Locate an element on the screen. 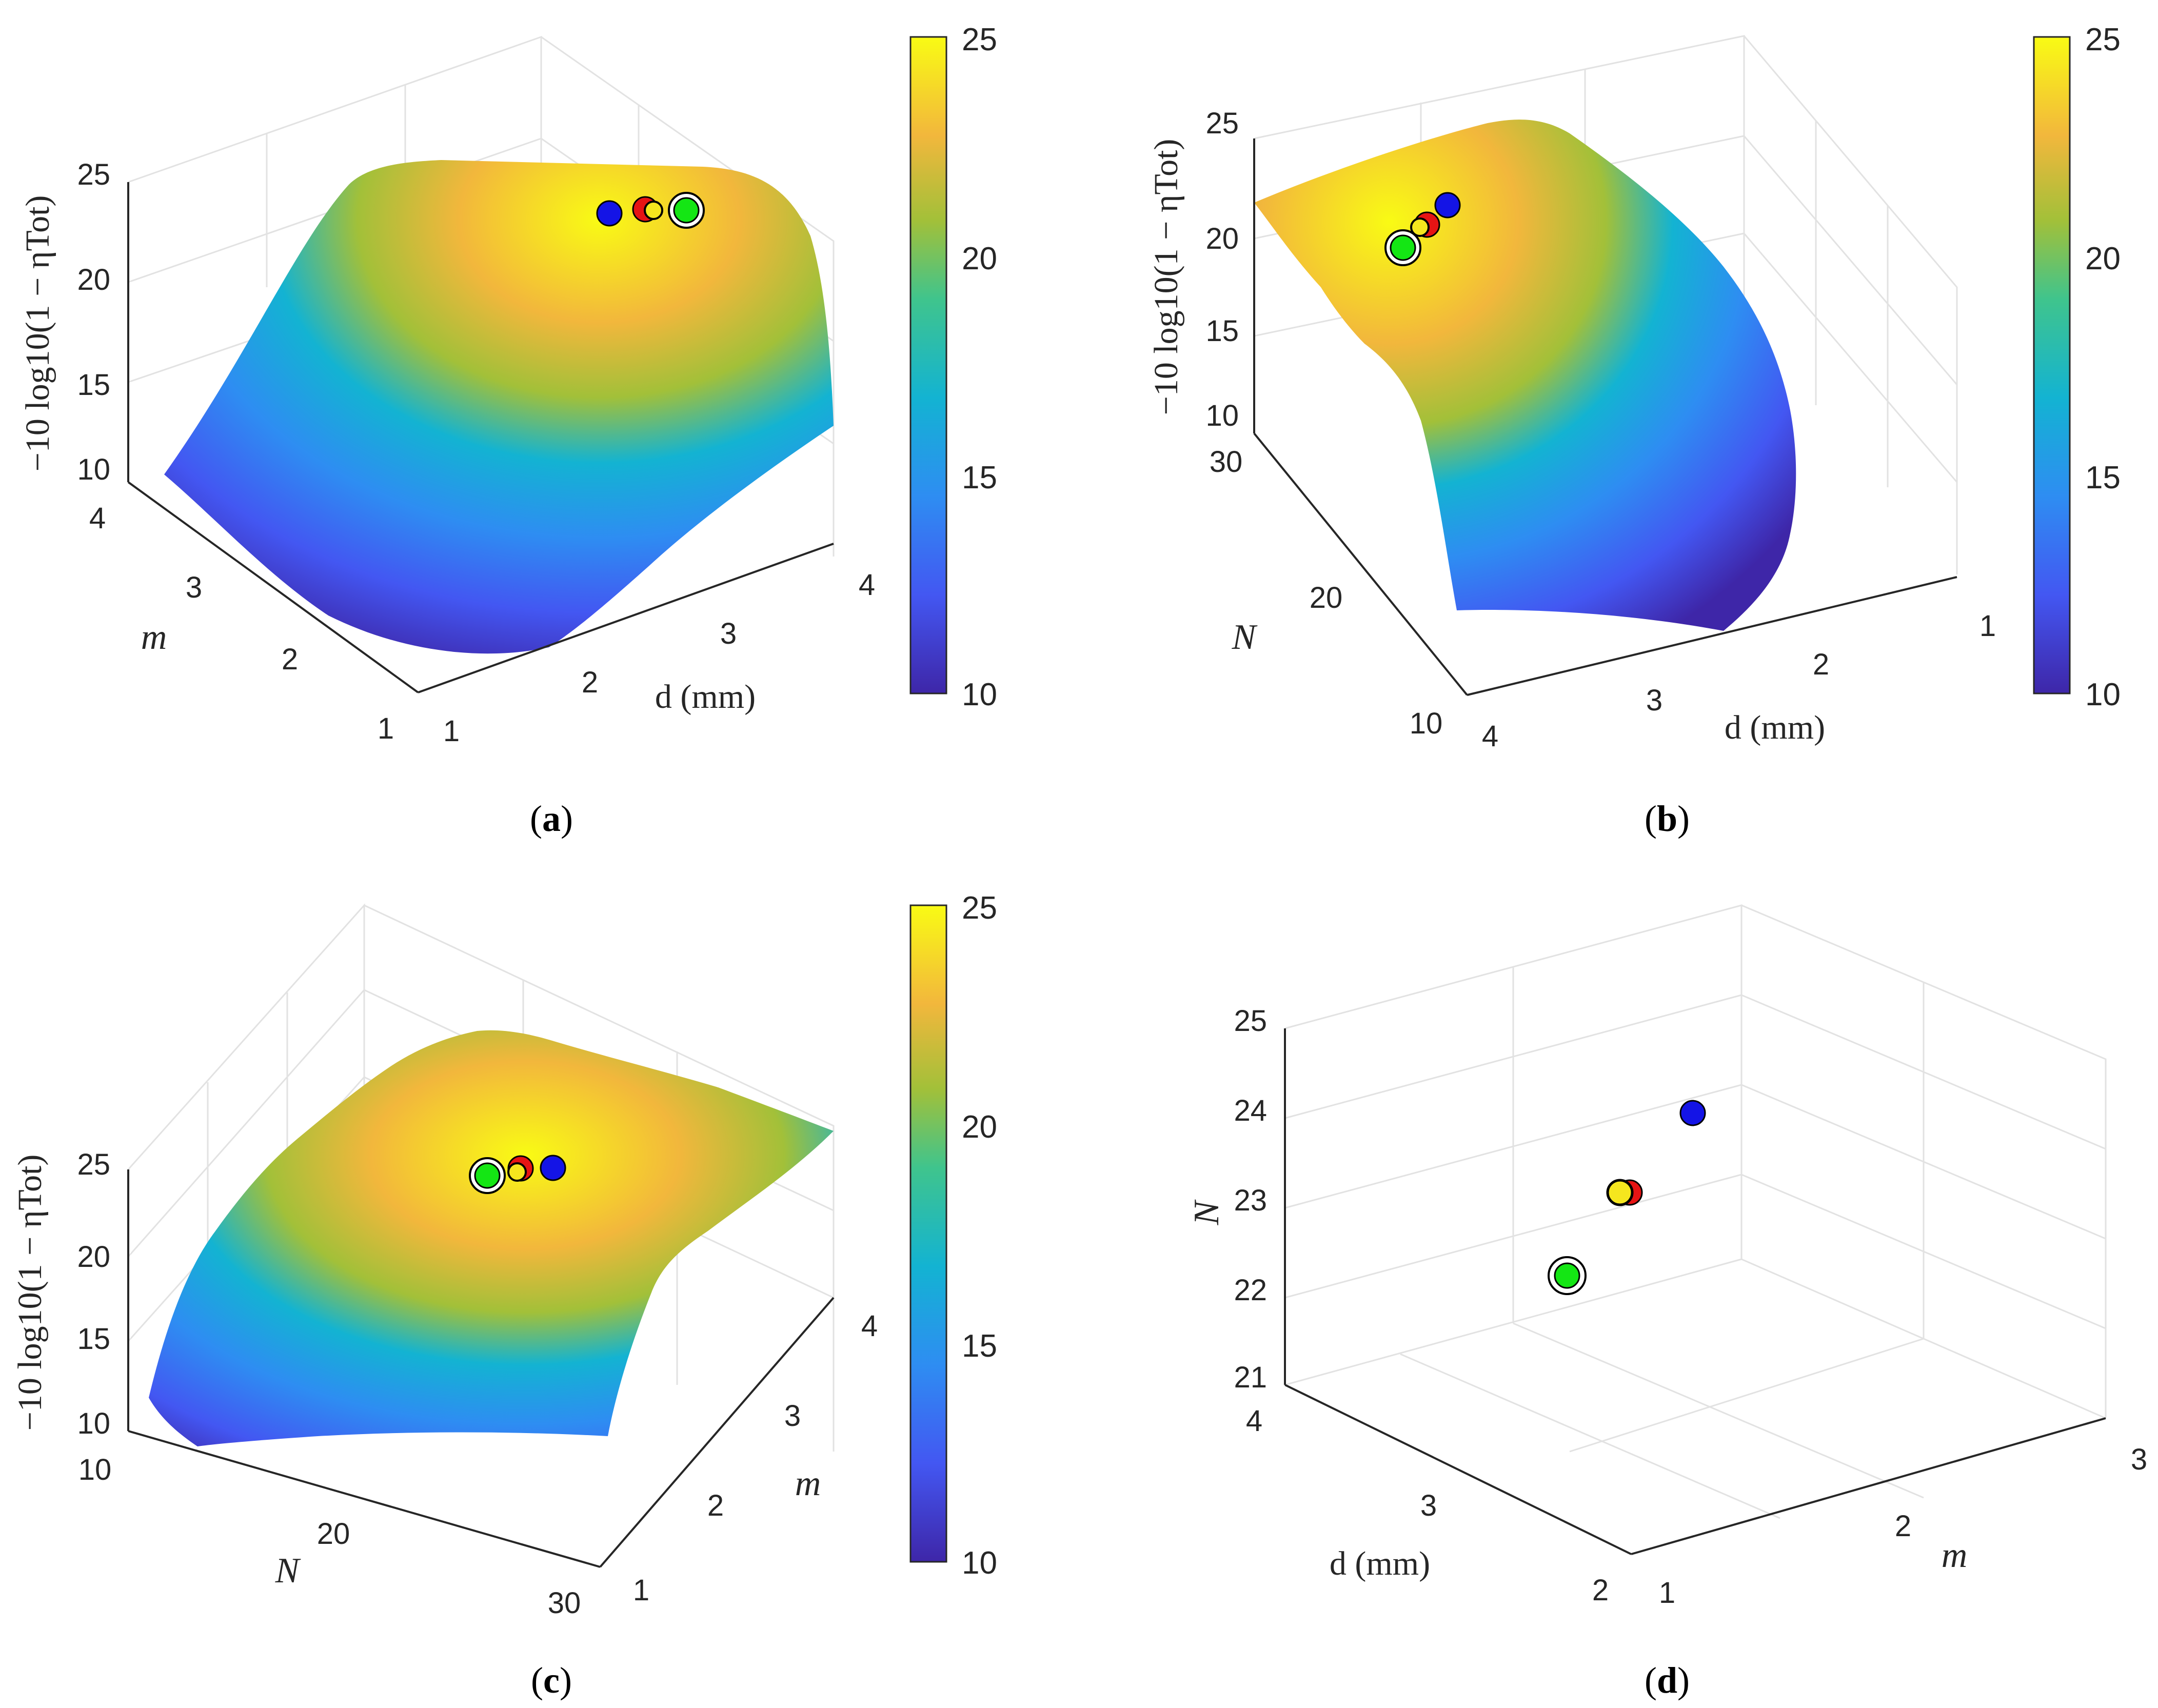 The image size is (2158, 1708). panel-b-x-tick: 3 is located at coordinates (1654, 701).